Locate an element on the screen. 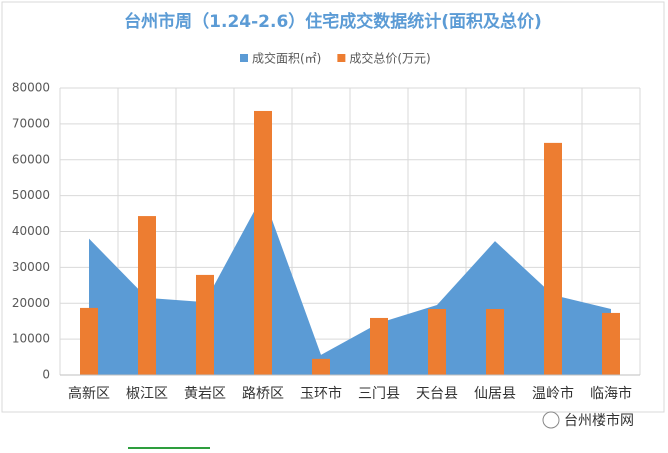  x-tick-label: 椒江区 is located at coordinates (147, 394).